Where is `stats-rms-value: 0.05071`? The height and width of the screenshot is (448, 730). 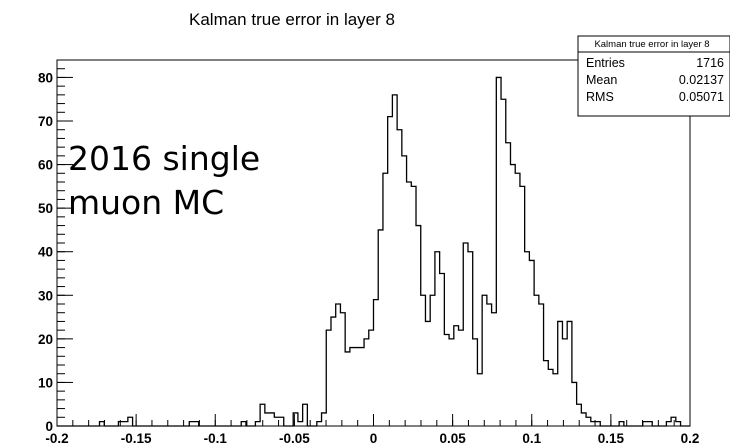 stats-rms-value: 0.05071 is located at coordinates (701, 97).